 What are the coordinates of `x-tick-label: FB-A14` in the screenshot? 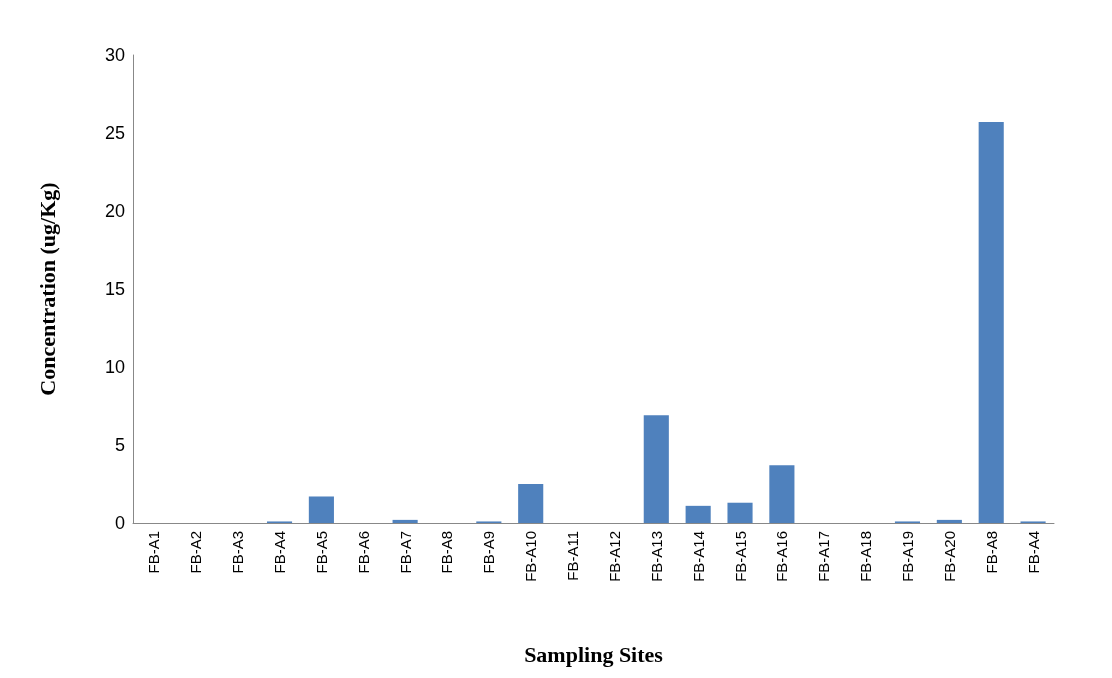 It's located at (698, 556).